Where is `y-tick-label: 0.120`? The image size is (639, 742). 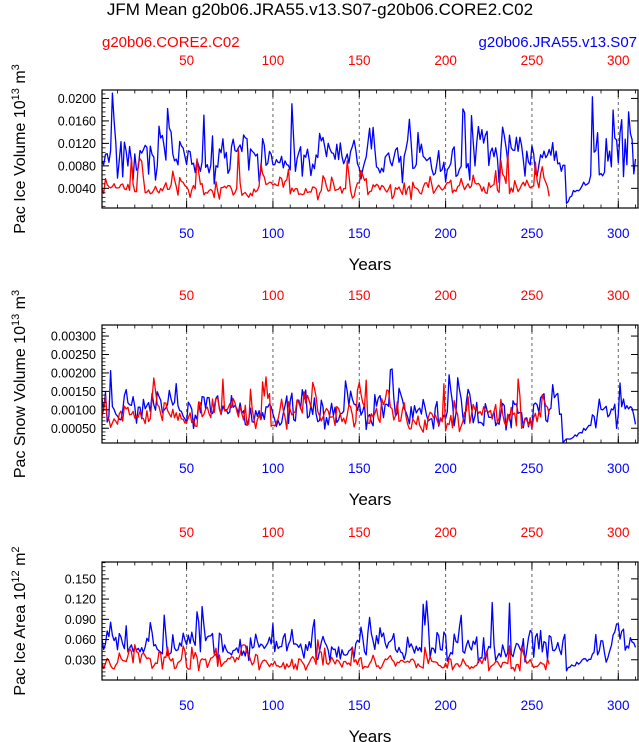 y-tick-label: 0.120 is located at coordinates (80, 600).